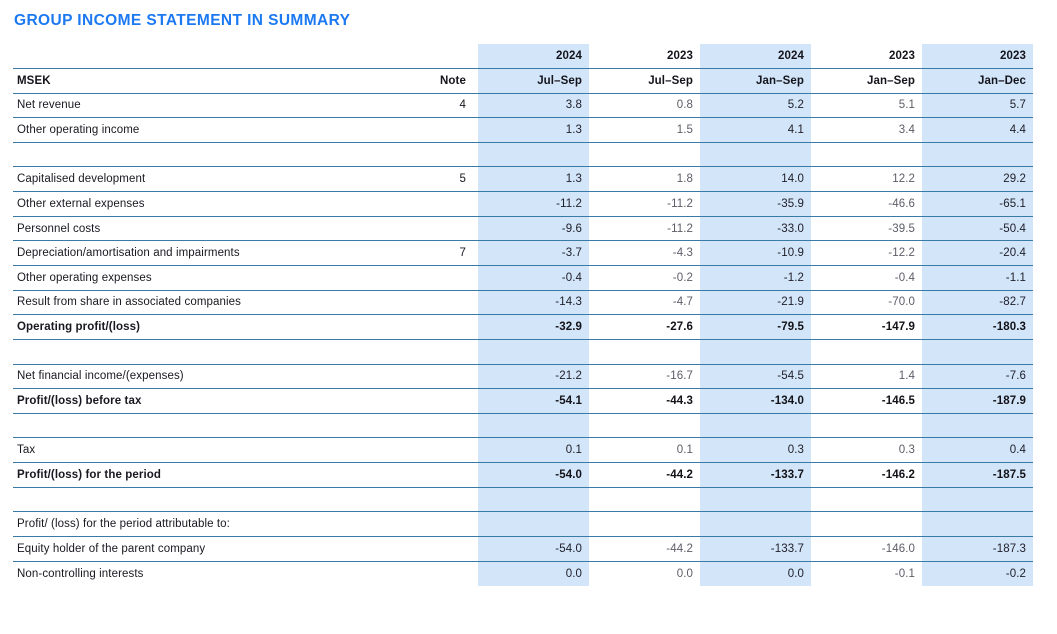  What do you see at coordinates (533, 130) in the screenshot?
I see `value-cell: 1.3` at bounding box center [533, 130].